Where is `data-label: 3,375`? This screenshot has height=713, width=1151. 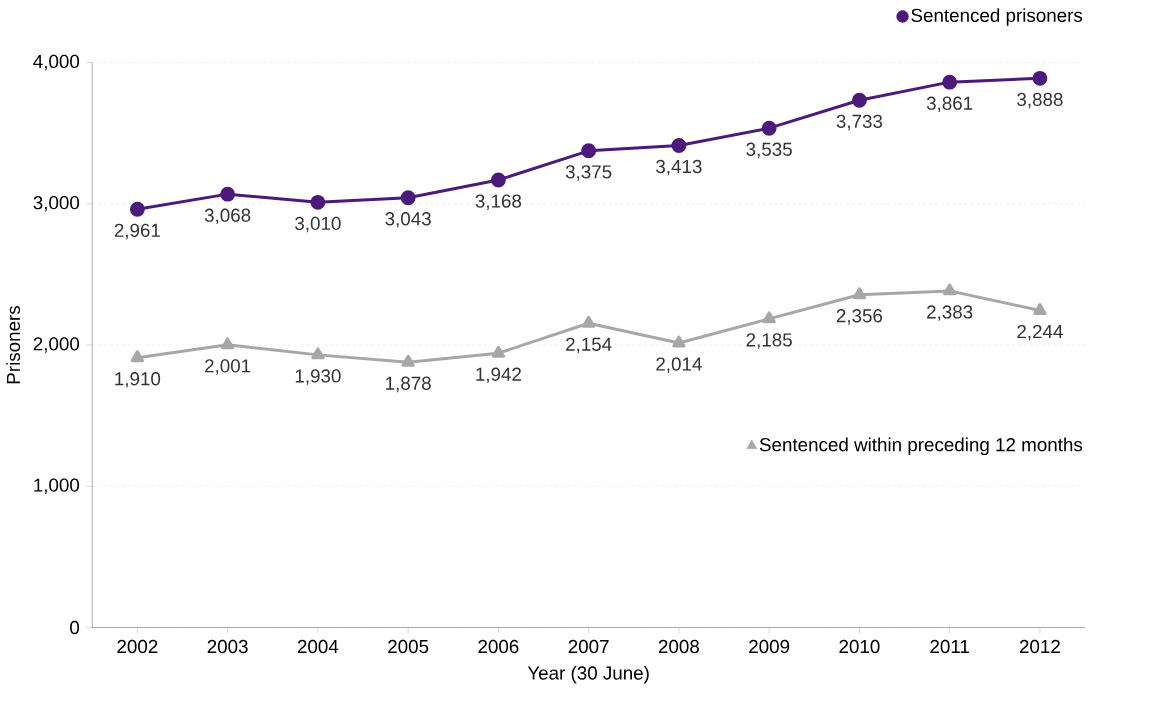
data-label: 3,375 is located at coordinates (588, 173).